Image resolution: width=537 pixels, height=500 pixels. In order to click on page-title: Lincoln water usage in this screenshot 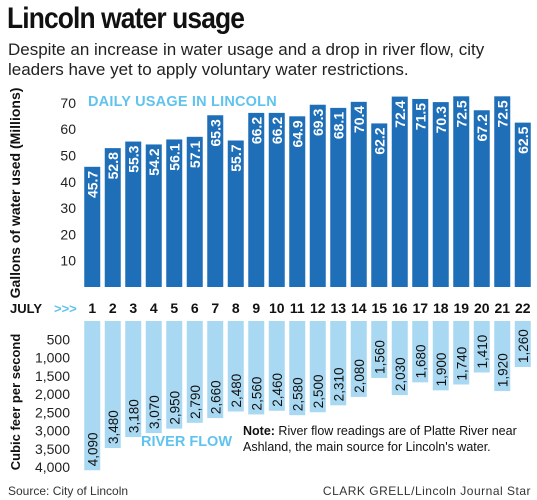, I will do `click(126, 18)`.